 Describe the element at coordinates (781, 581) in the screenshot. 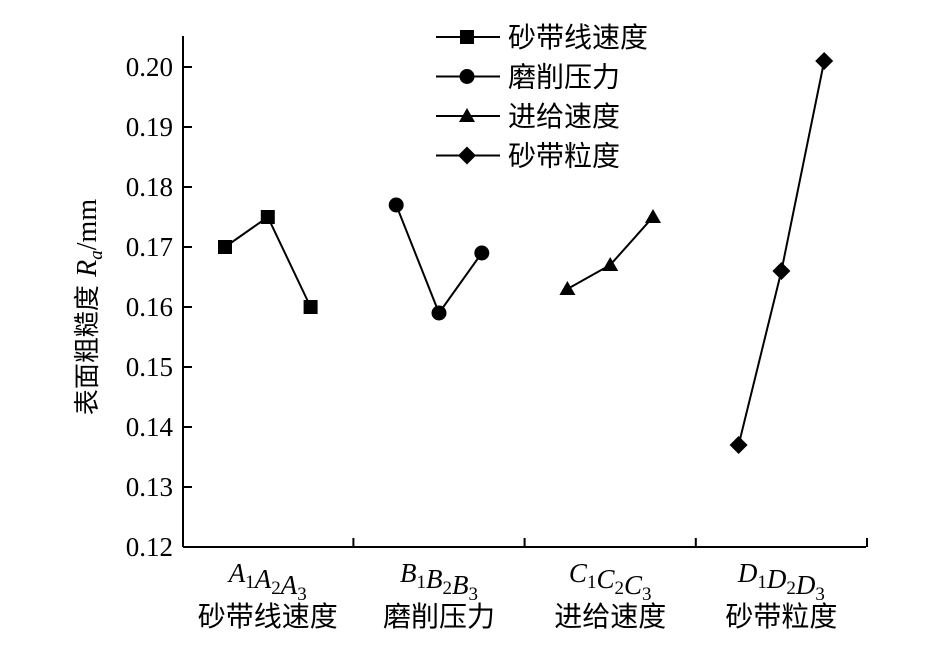

I see `x-level-labels: D1D2D3` at that location.